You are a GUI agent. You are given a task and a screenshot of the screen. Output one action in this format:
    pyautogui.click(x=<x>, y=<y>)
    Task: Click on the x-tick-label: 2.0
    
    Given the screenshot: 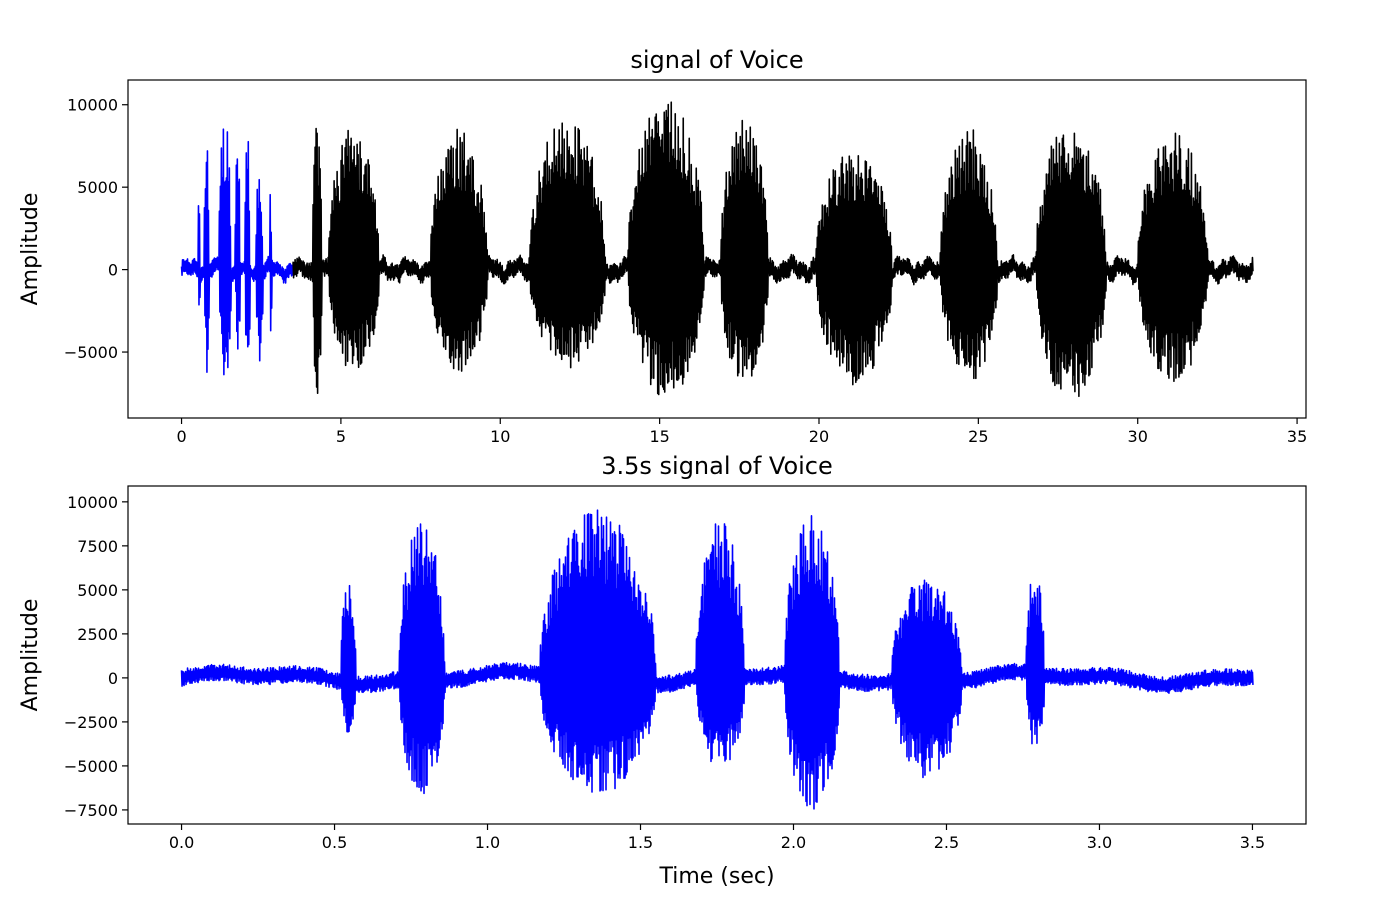 What is the action you would take?
    pyautogui.click(x=793, y=842)
    